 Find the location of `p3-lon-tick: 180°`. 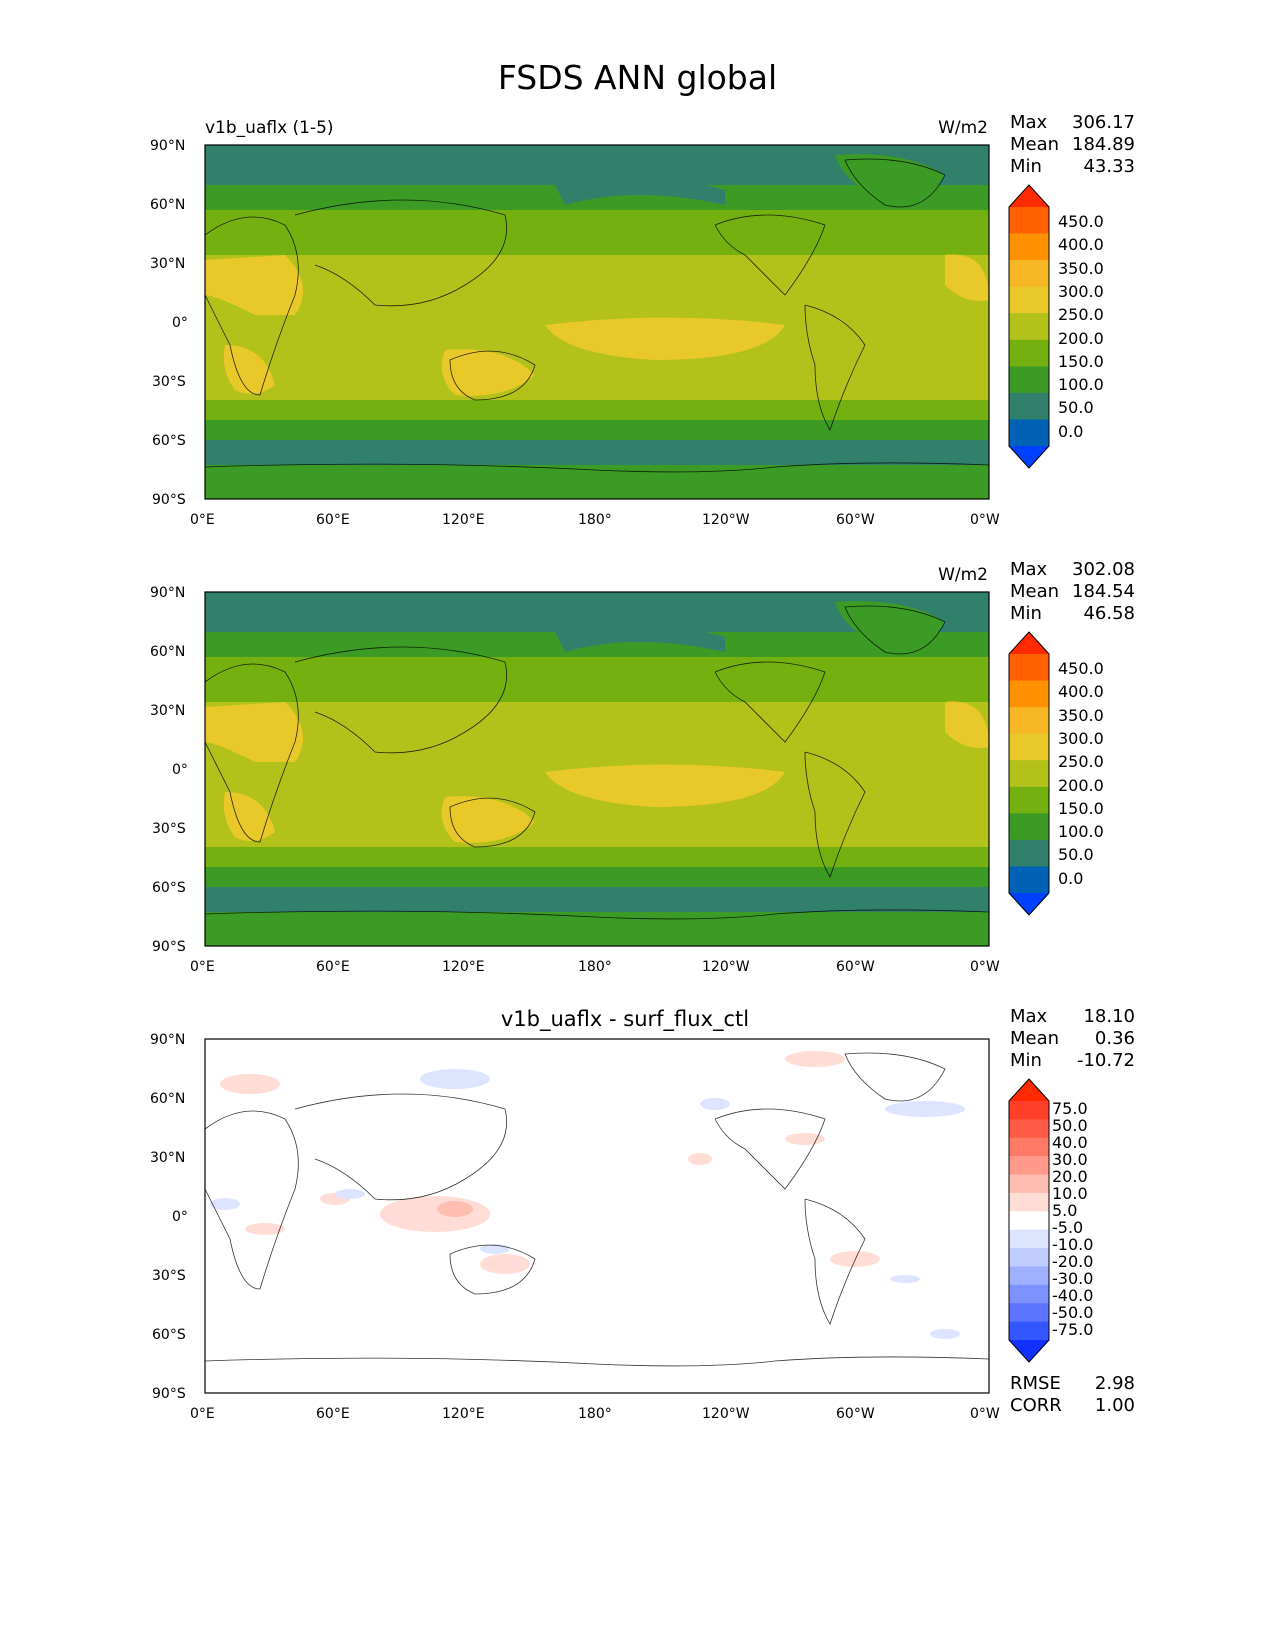

p3-lon-tick: 180° is located at coordinates (595, 1414).